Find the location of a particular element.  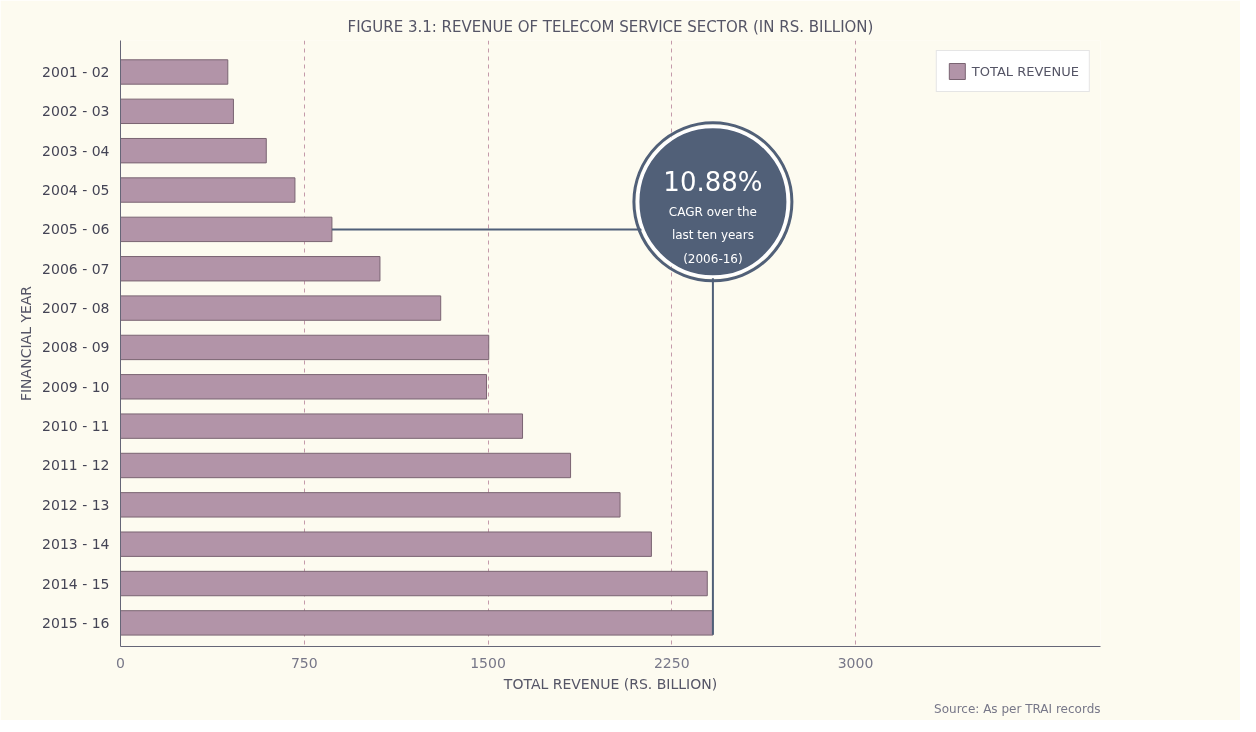

legend-label: TOTAL REVENUE is located at coordinates (1025, 71).